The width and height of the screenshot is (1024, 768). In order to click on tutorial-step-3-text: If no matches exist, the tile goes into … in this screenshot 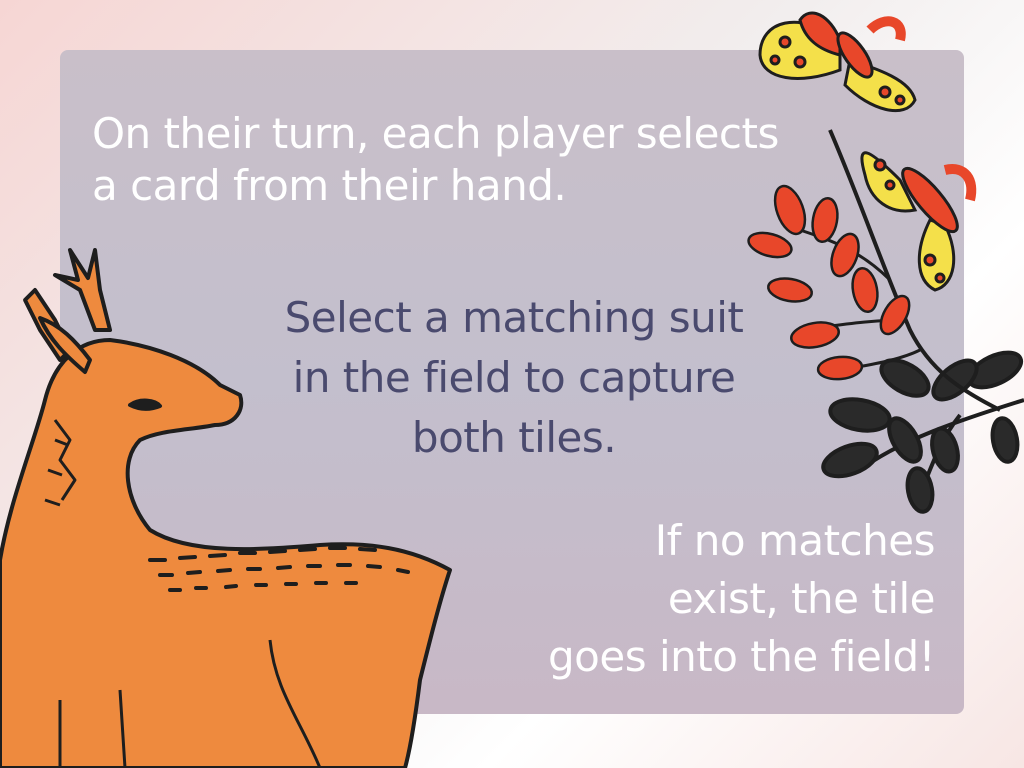, I will do `click(741, 598)`.